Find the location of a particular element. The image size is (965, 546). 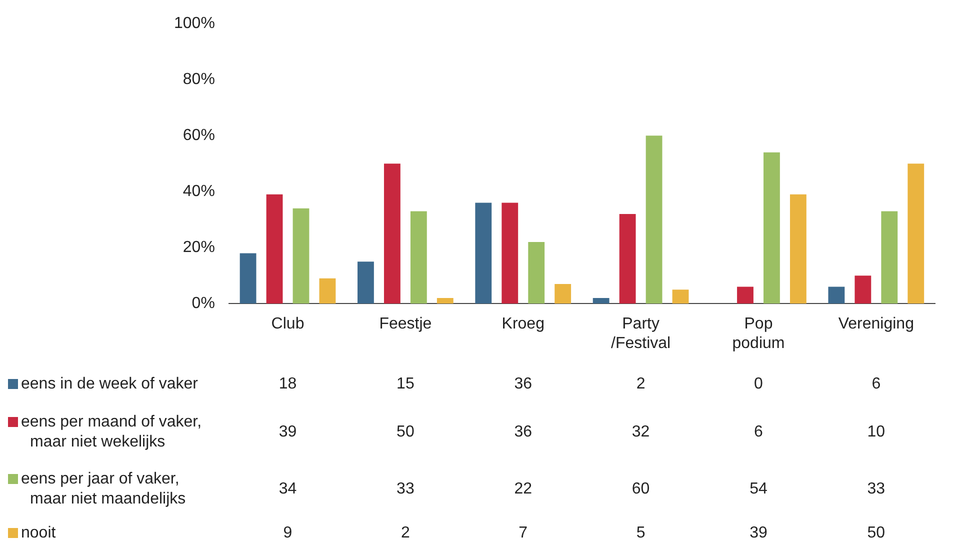

data-label: 15 is located at coordinates (405, 383).